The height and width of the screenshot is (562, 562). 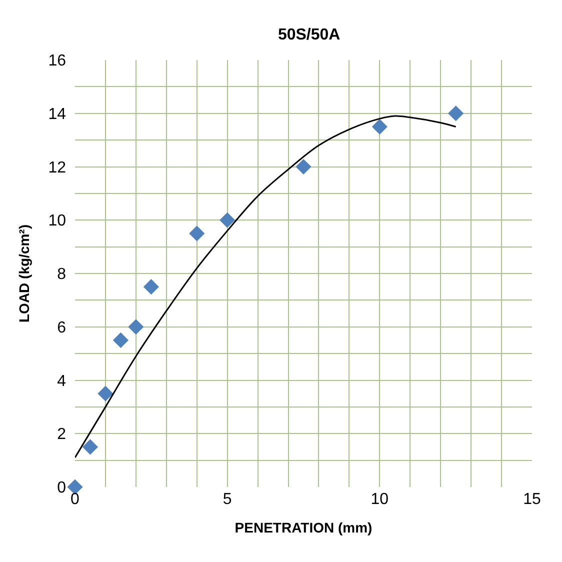 What do you see at coordinates (57, 114) in the screenshot?
I see `y-tick-label: 14` at bounding box center [57, 114].